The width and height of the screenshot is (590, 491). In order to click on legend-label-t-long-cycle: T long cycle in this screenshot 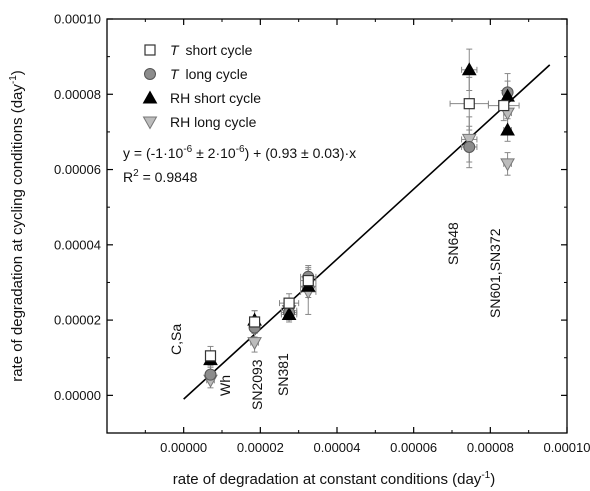, I will do `click(209, 74)`.